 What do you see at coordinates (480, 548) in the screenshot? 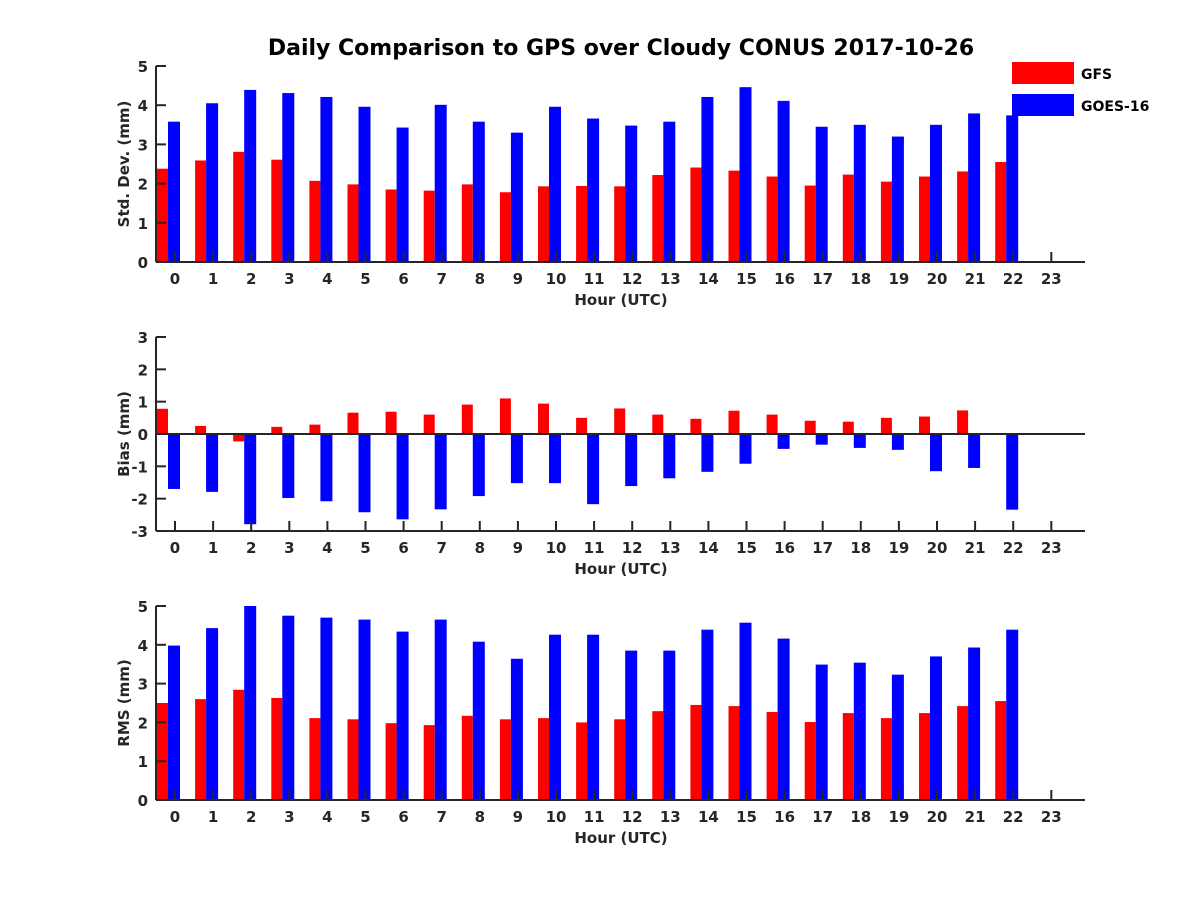
I see `x-tick-label-bias: 8` at bounding box center [480, 548].